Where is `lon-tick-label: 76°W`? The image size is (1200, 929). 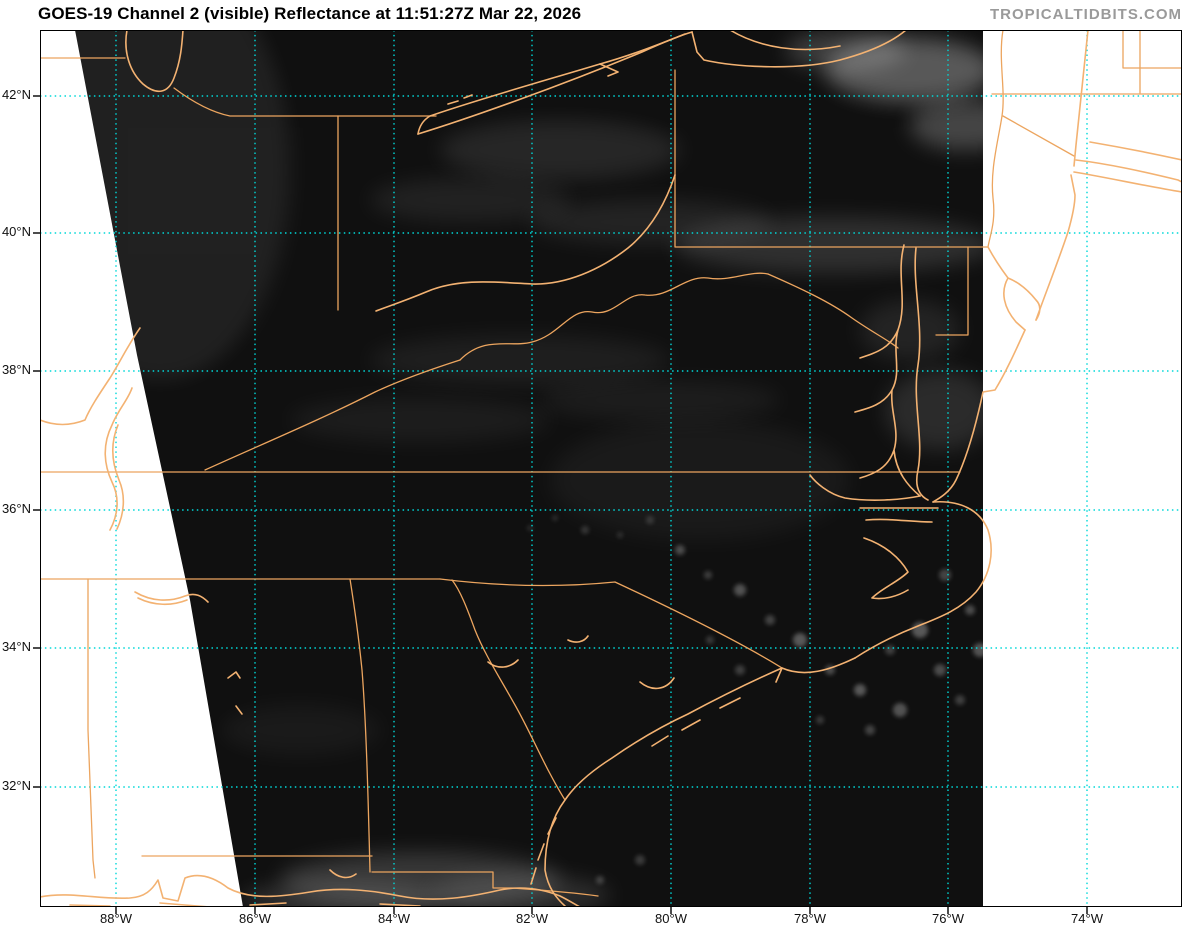 lon-tick-label: 76°W is located at coordinates (948, 918).